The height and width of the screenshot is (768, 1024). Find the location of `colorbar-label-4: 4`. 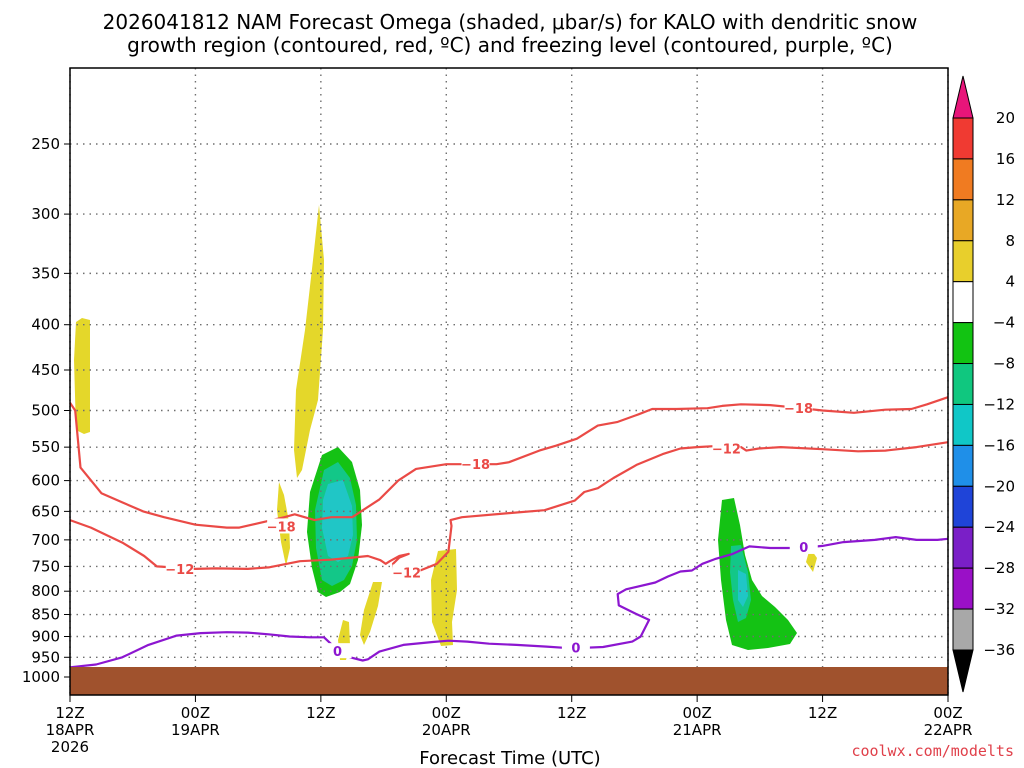

colorbar-label-4: 4 is located at coordinates (1010, 282).